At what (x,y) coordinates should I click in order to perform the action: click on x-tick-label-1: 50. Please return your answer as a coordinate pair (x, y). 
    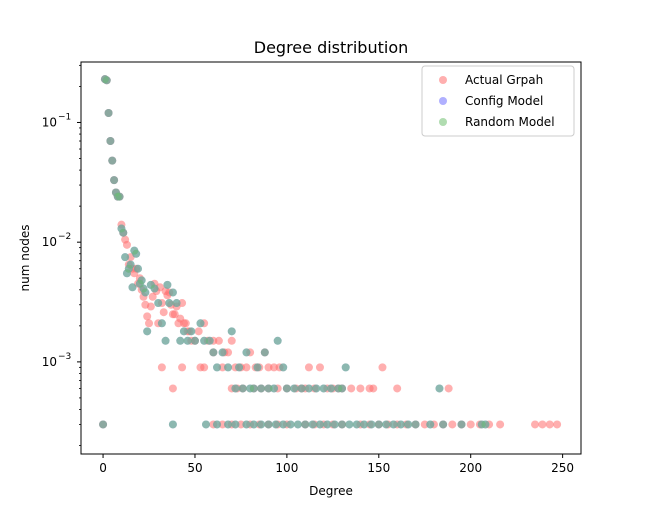
    Looking at the image, I should click on (194, 468).